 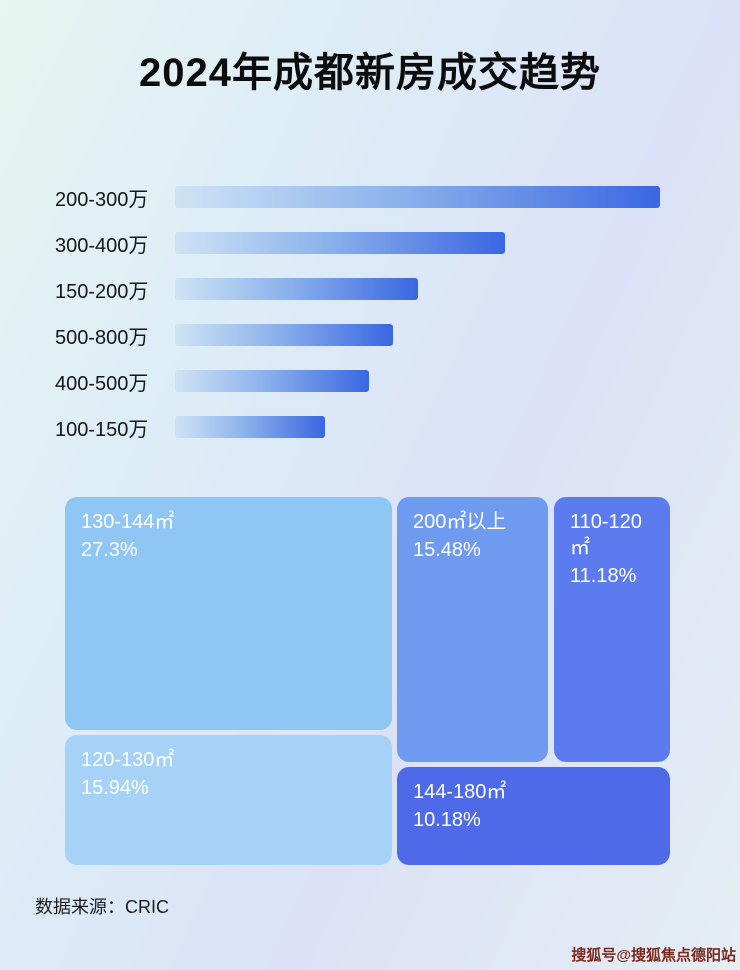 What do you see at coordinates (603, 576) in the screenshot?
I see `treemap-block-value: 11.18%` at bounding box center [603, 576].